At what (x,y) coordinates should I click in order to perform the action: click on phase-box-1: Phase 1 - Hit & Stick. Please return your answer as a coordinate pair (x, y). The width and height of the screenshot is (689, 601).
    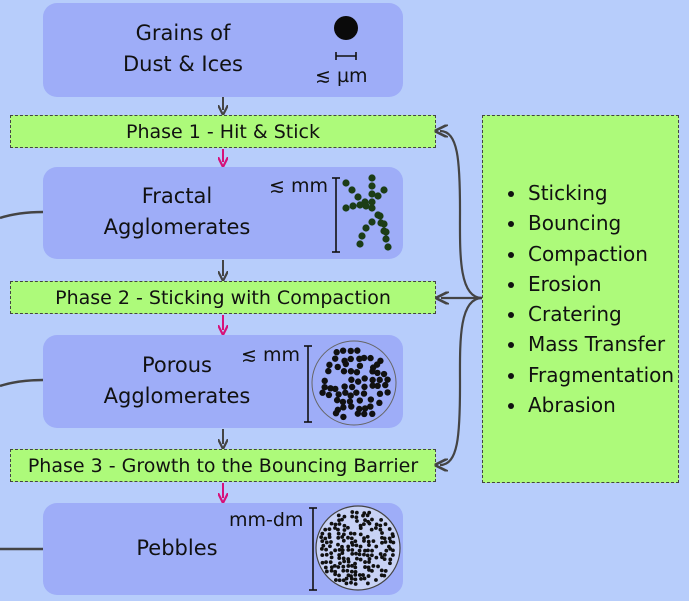
    Looking at the image, I should click on (223, 131).